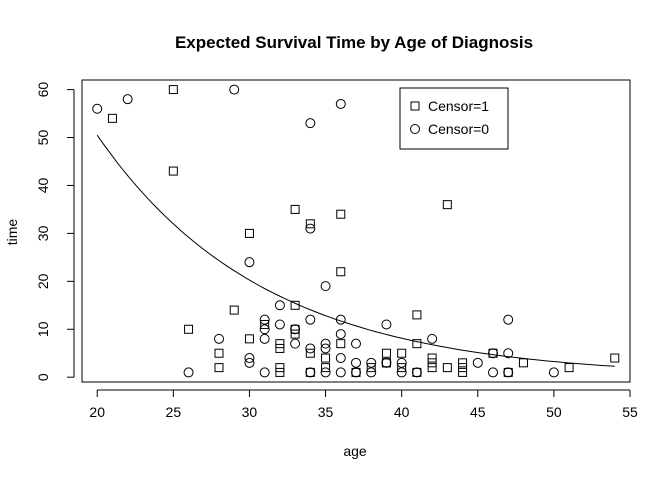  What do you see at coordinates (355, 451) in the screenshot?
I see `x-axis-label: age` at bounding box center [355, 451].